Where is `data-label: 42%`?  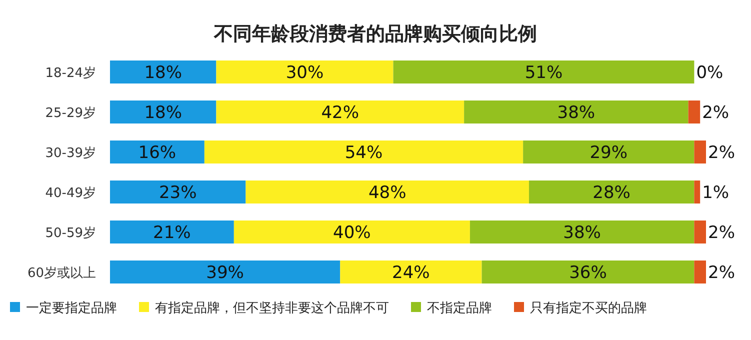 data-label: 42% is located at coordinates (340, 113).